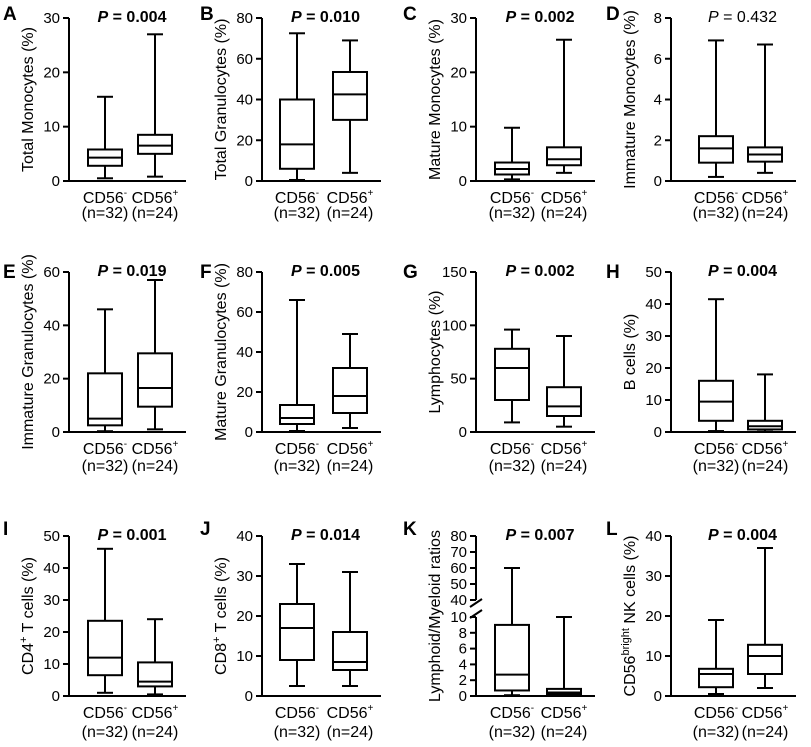  I want to click on y-axis-label: Total Monocytes (%), so click(28, 99).